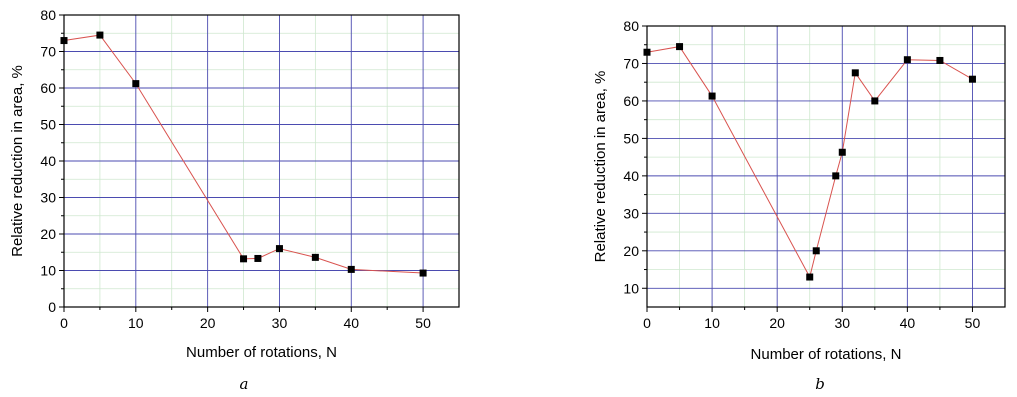 This screenshot has width=1017, height=397. What do you see at coordinates (826, 354) in the screenshot?
I see `x-axis-label-b: Number of rotations, N` at bounding box center [826, 354].